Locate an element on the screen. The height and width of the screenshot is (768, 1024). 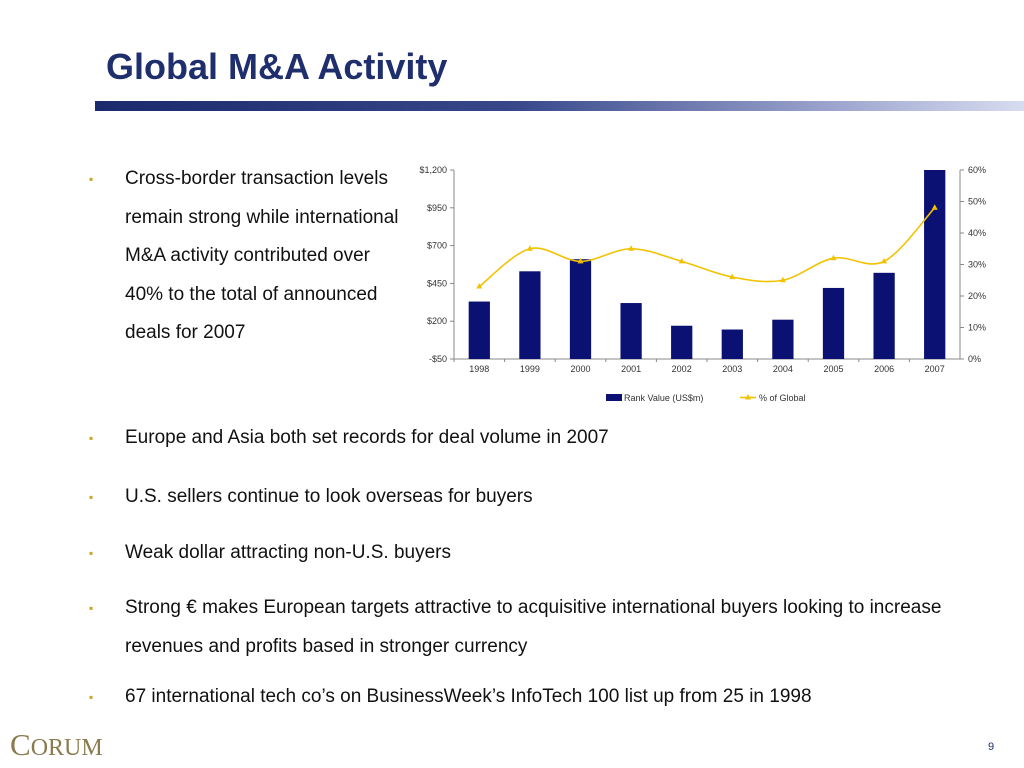
right-axis-tick-label: 0% is located at coordinates (974, 359).